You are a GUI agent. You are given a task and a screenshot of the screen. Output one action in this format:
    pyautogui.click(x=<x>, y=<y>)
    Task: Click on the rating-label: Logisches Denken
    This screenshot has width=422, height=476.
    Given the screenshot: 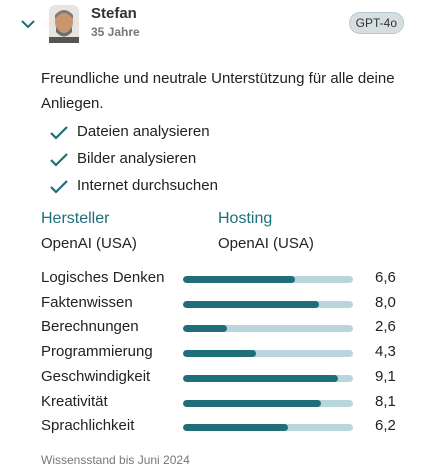 What is the action you would take?
    pyautogui.click(x=103, y=277)
    